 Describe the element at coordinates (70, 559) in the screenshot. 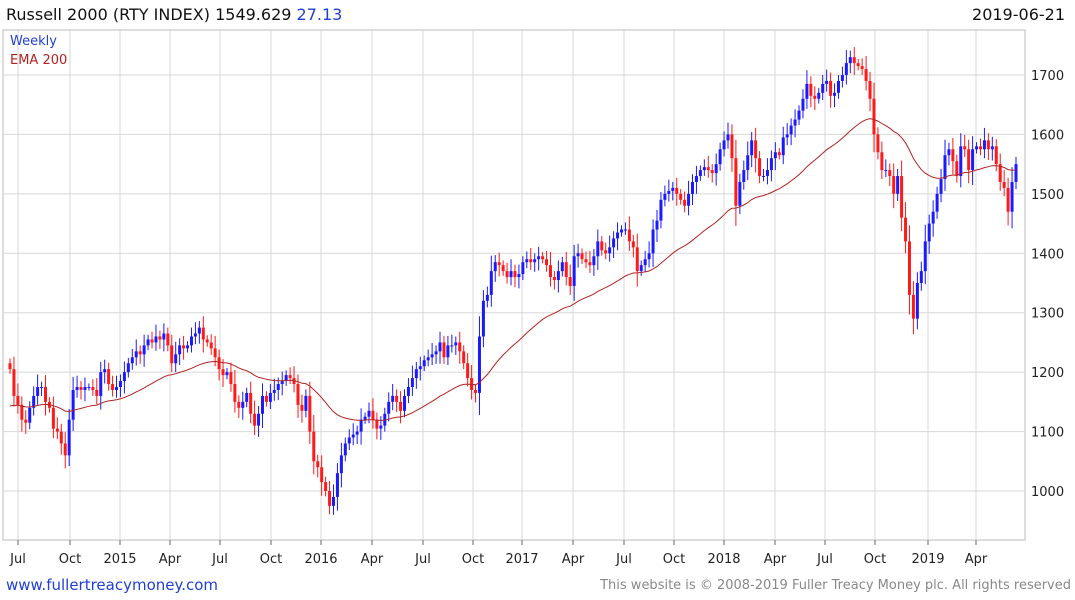

I see `x-tick-label: Oct` at that location.